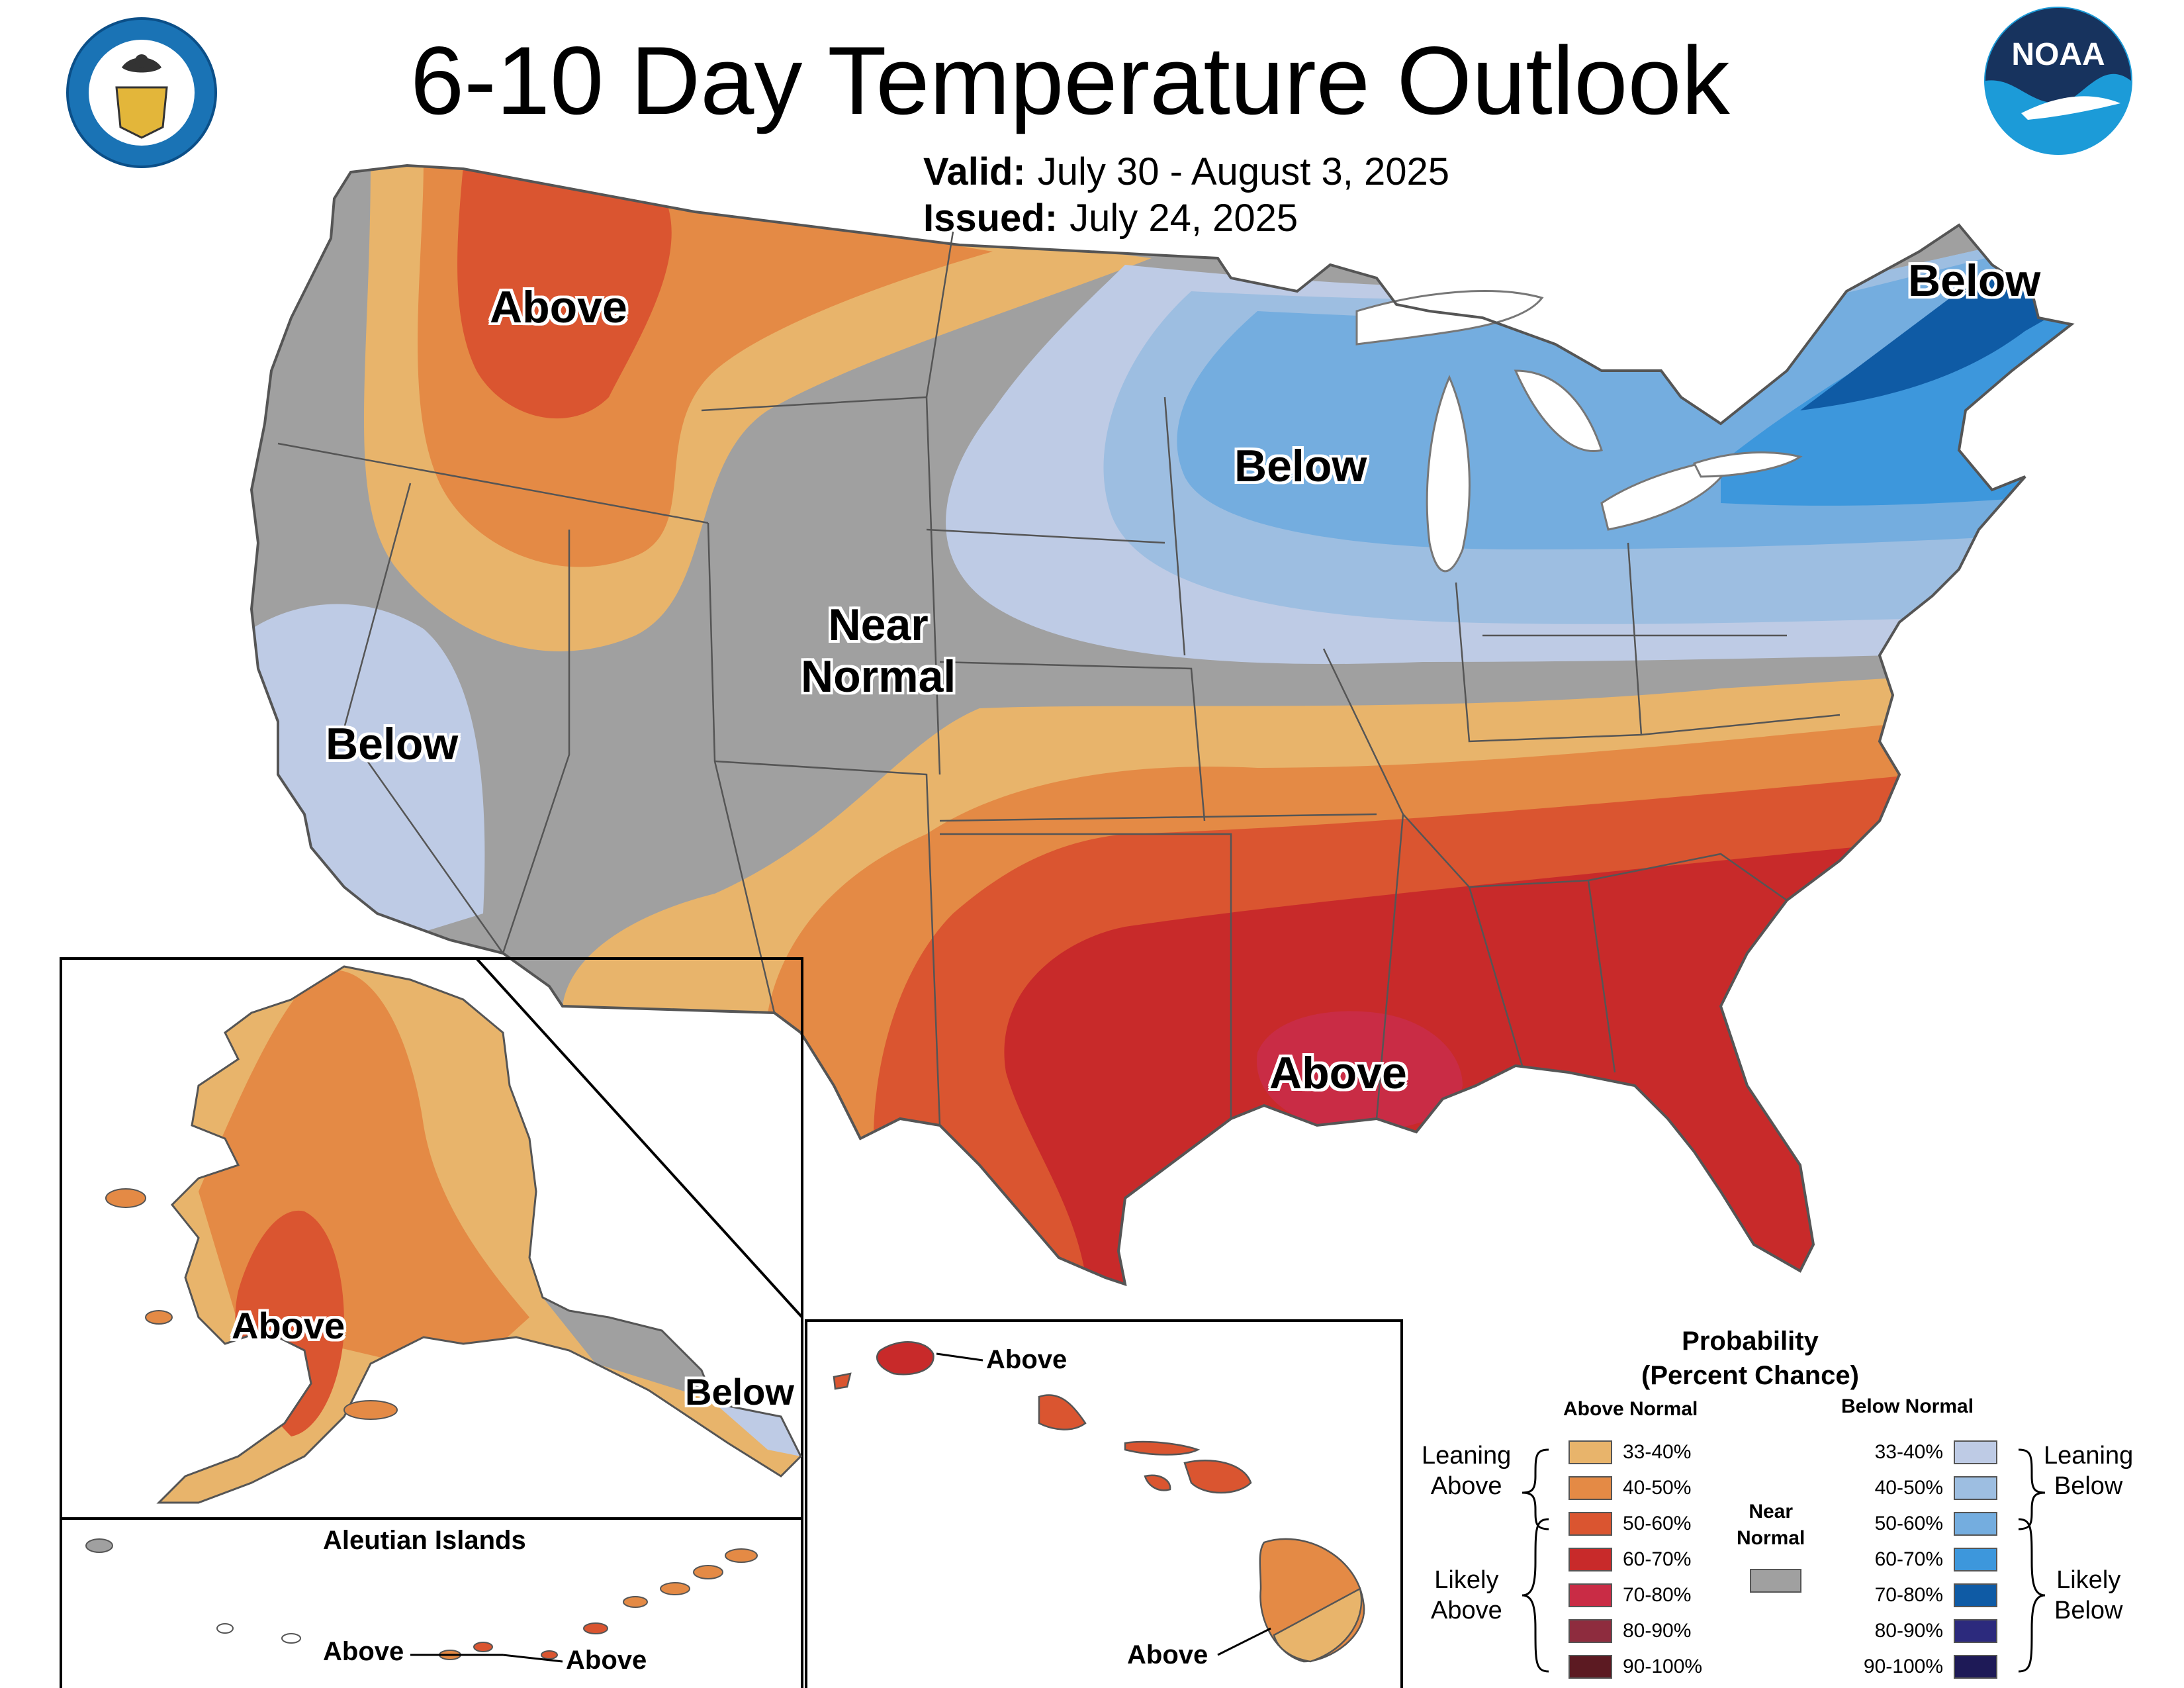 The height and width of the screenshot is (1688, 2184). What do you see at coordinates (1974, 281) in the screenshot?
I see `new-england-below-label: Below` at bounding box center [1974, 281].